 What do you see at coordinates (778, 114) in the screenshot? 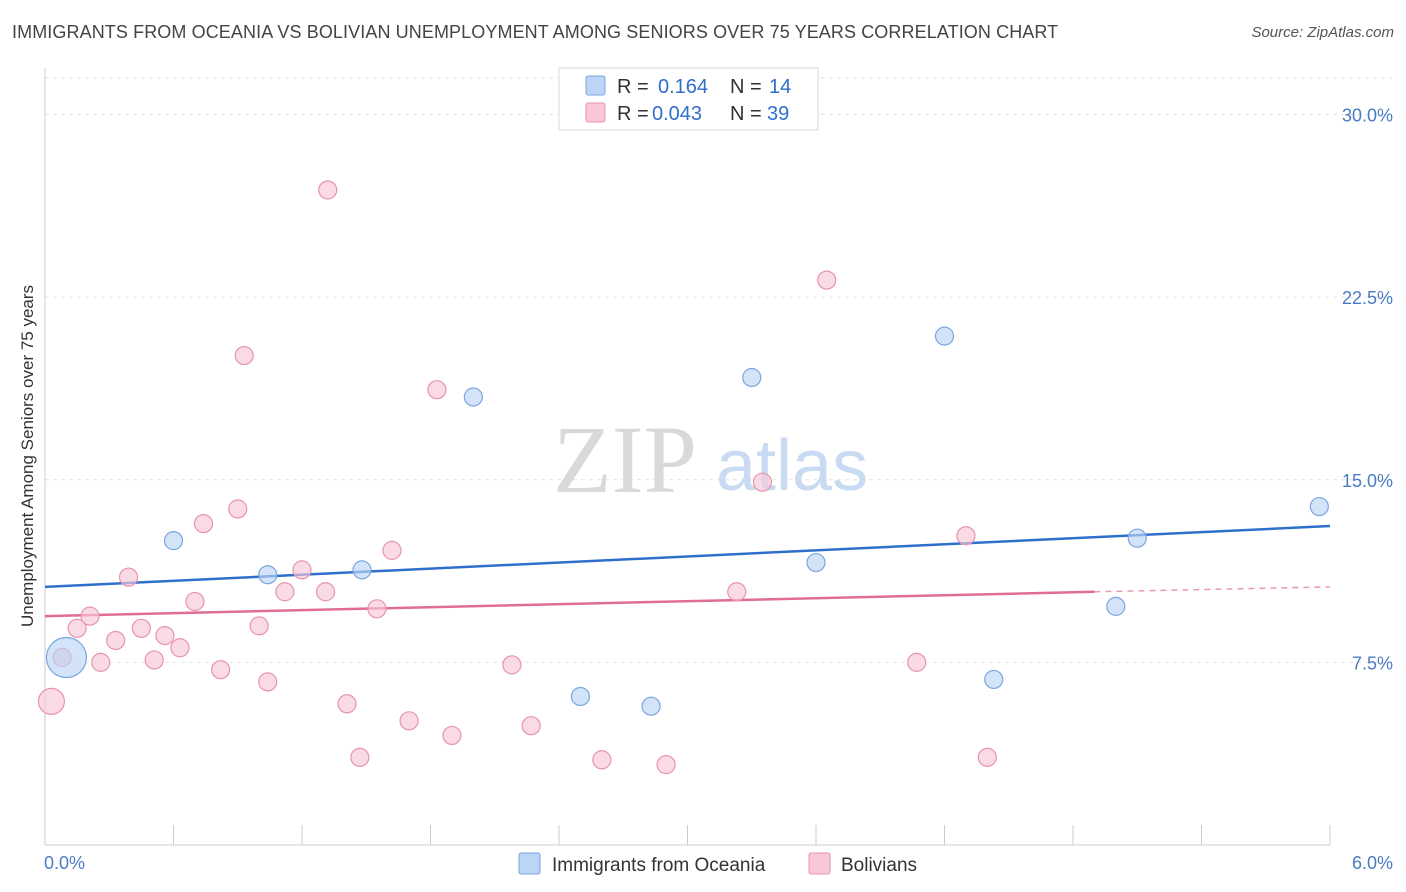
I see `legend-n-value-bolivians: 39` at bounding box center [778, 114].